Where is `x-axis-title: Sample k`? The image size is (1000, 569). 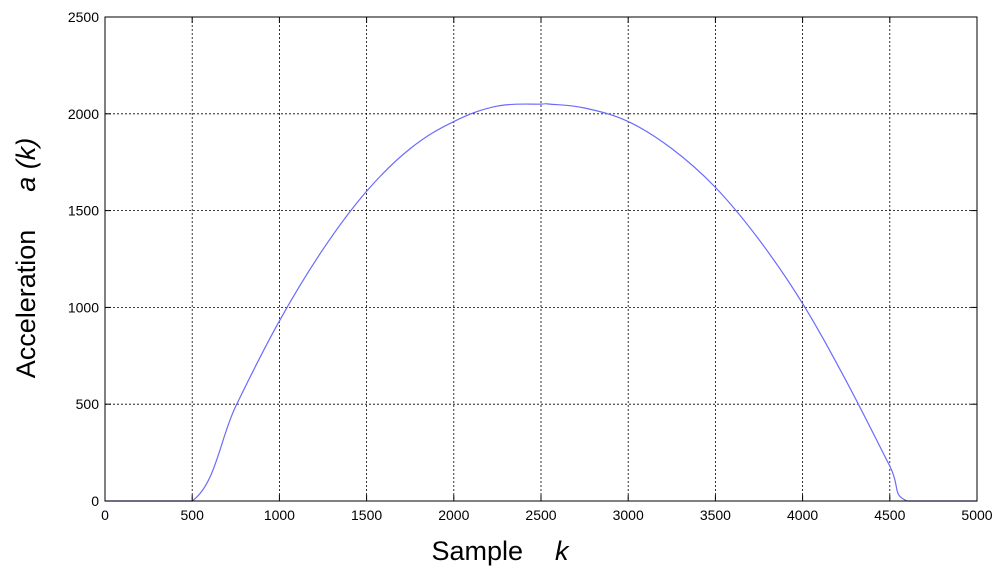 x-axis-title: Sample k is located at coordinates (500, 551).